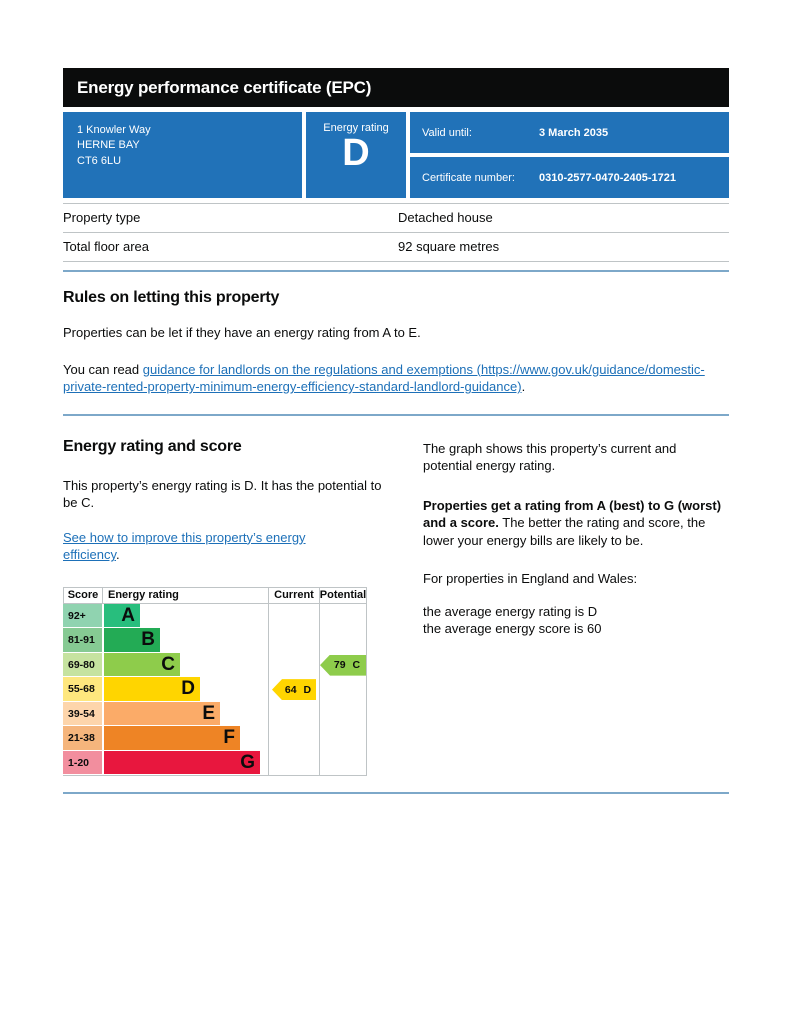 The height and width of the screenshot is (1024, 792). Describe the element at coordinates (356, 665) in the screenshot. I see `potential-band: C` at that location.